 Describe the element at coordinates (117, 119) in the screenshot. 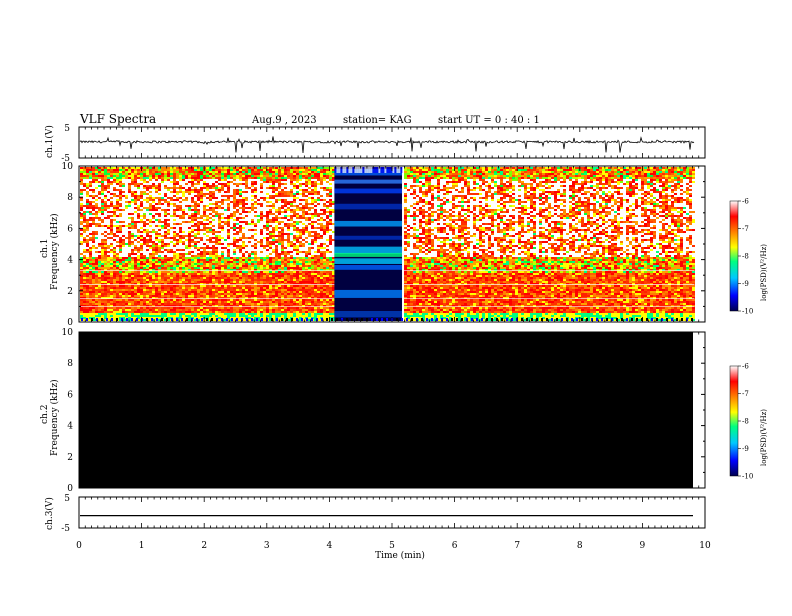

I see `figure-title: VLF Spectra` at that location.